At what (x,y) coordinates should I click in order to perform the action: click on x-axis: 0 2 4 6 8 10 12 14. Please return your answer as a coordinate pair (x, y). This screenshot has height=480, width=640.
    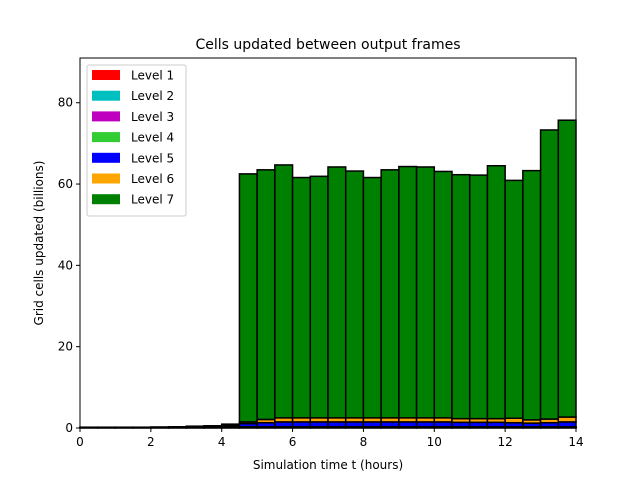
    Looking at the image, I should click on (330, 438).